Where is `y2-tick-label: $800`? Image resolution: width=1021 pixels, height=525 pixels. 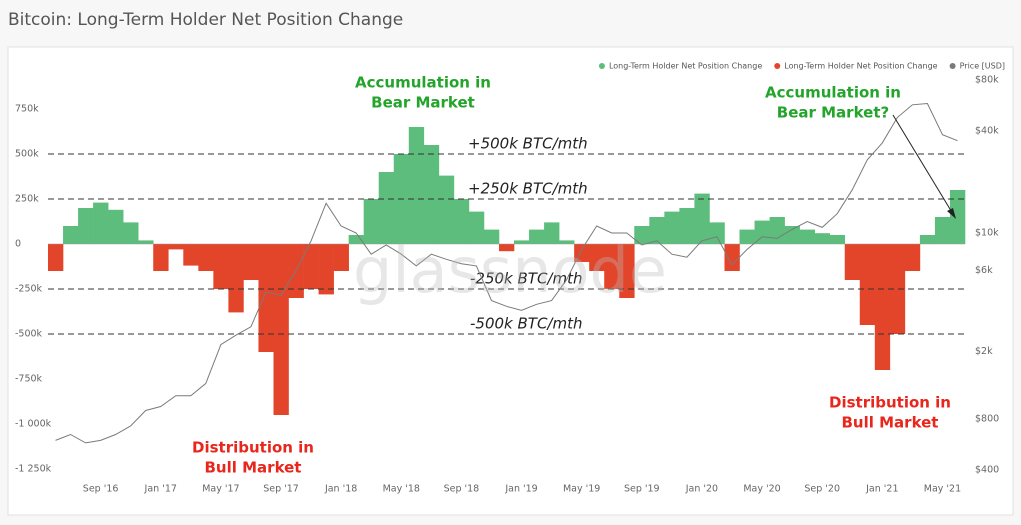
y2-tick-label: $800 is located at coordinates (987, 419).